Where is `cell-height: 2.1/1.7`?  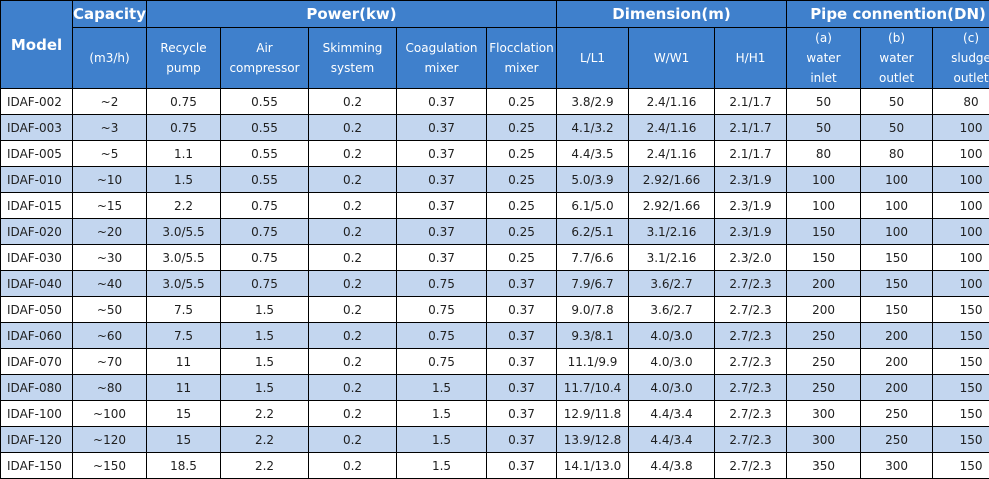 cell-height: 2.1/1.7 is located at coordinates (751, 102).